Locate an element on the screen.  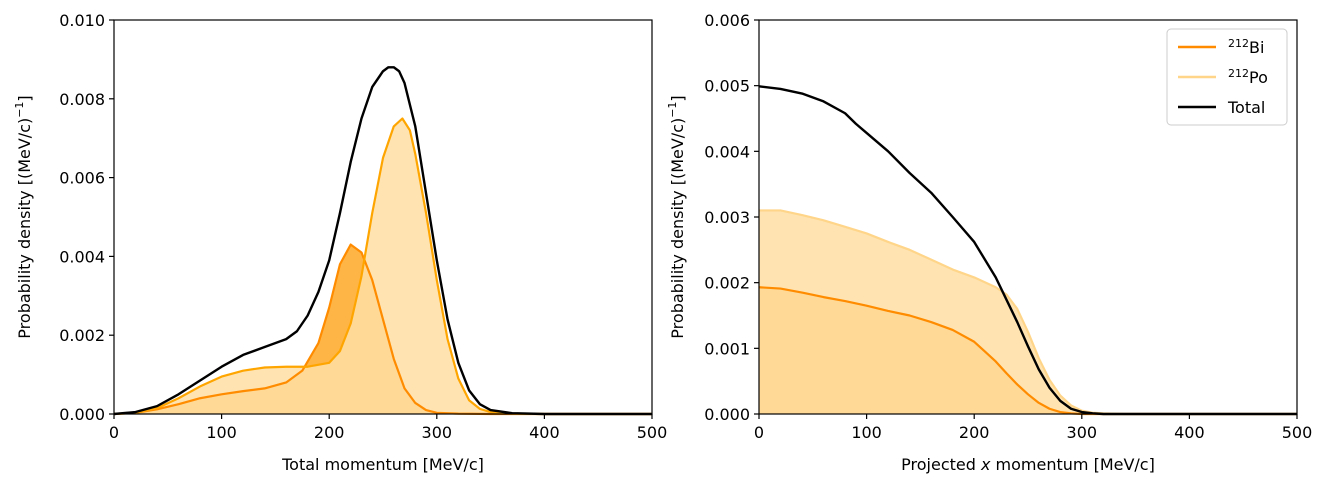
right-y-axis-label-main: Probability density [(MeV/c) is located at coordinates (677, 228).